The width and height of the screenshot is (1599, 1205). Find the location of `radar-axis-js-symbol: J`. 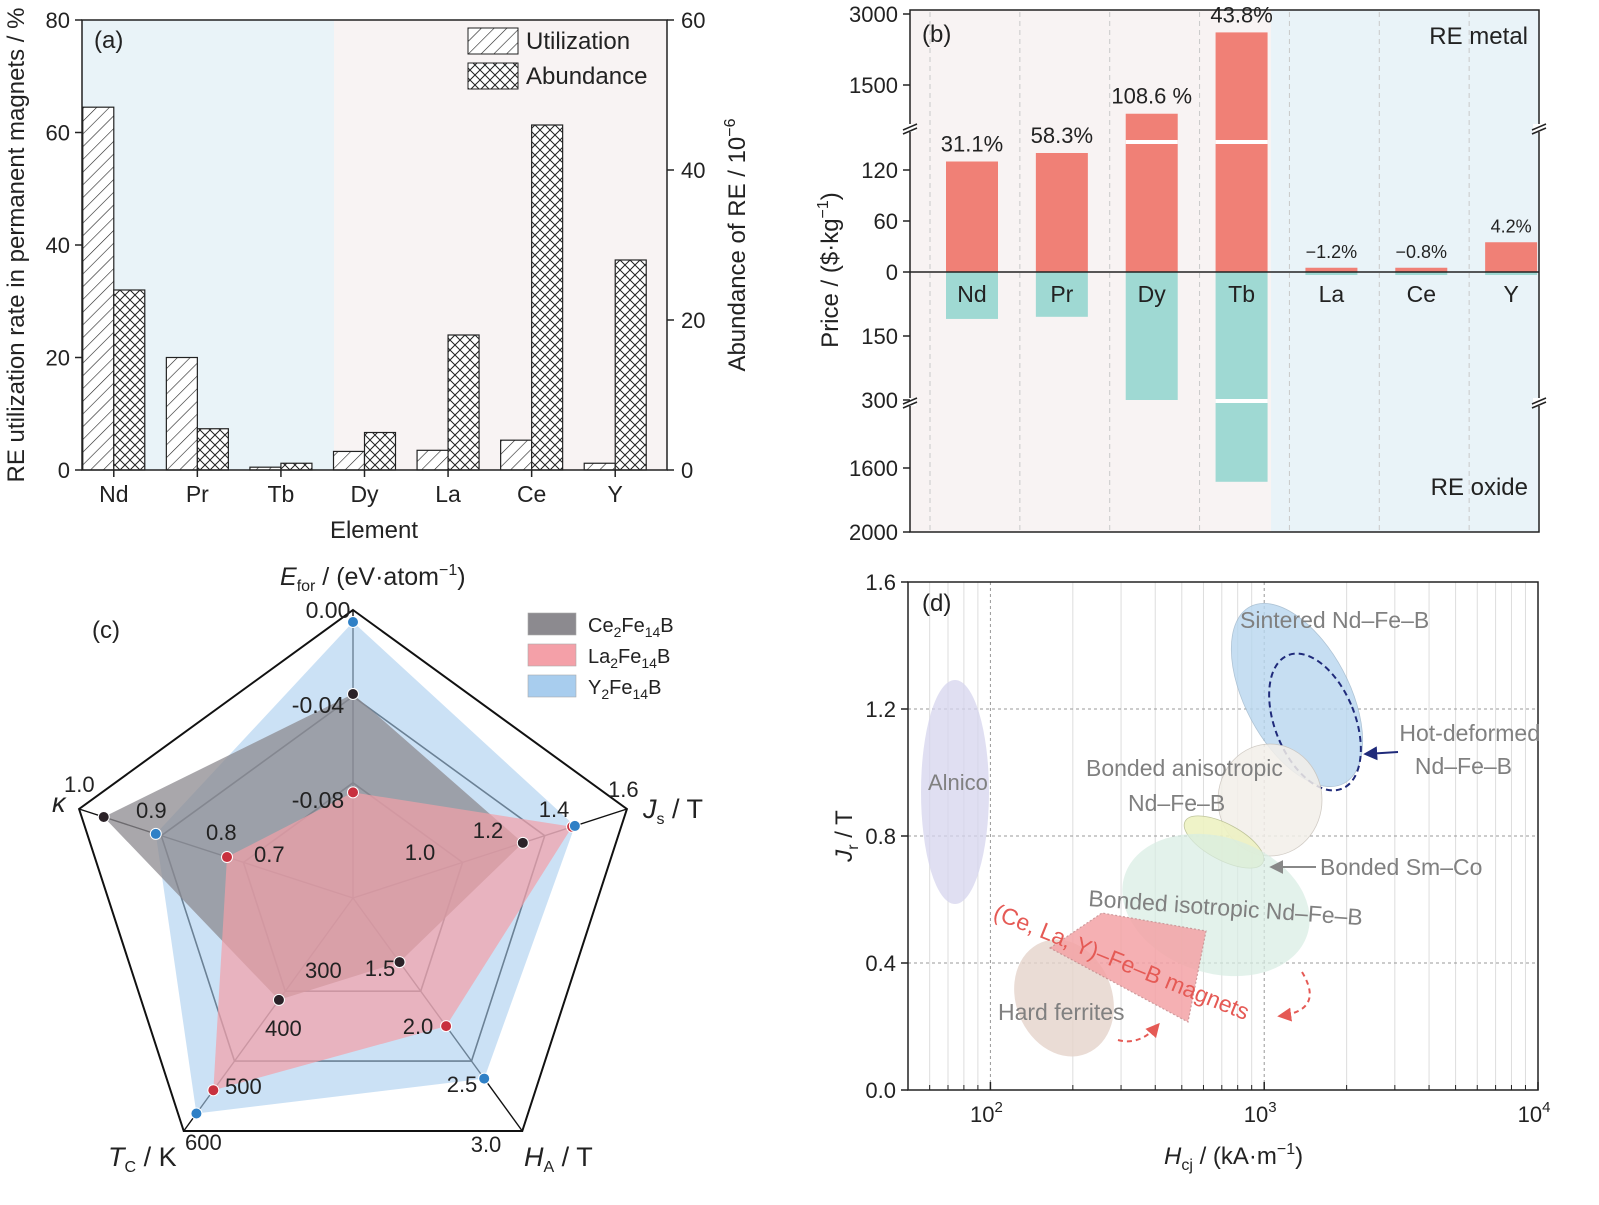

radar-axis-js-symbol: J is located at coordinates (649, 809).